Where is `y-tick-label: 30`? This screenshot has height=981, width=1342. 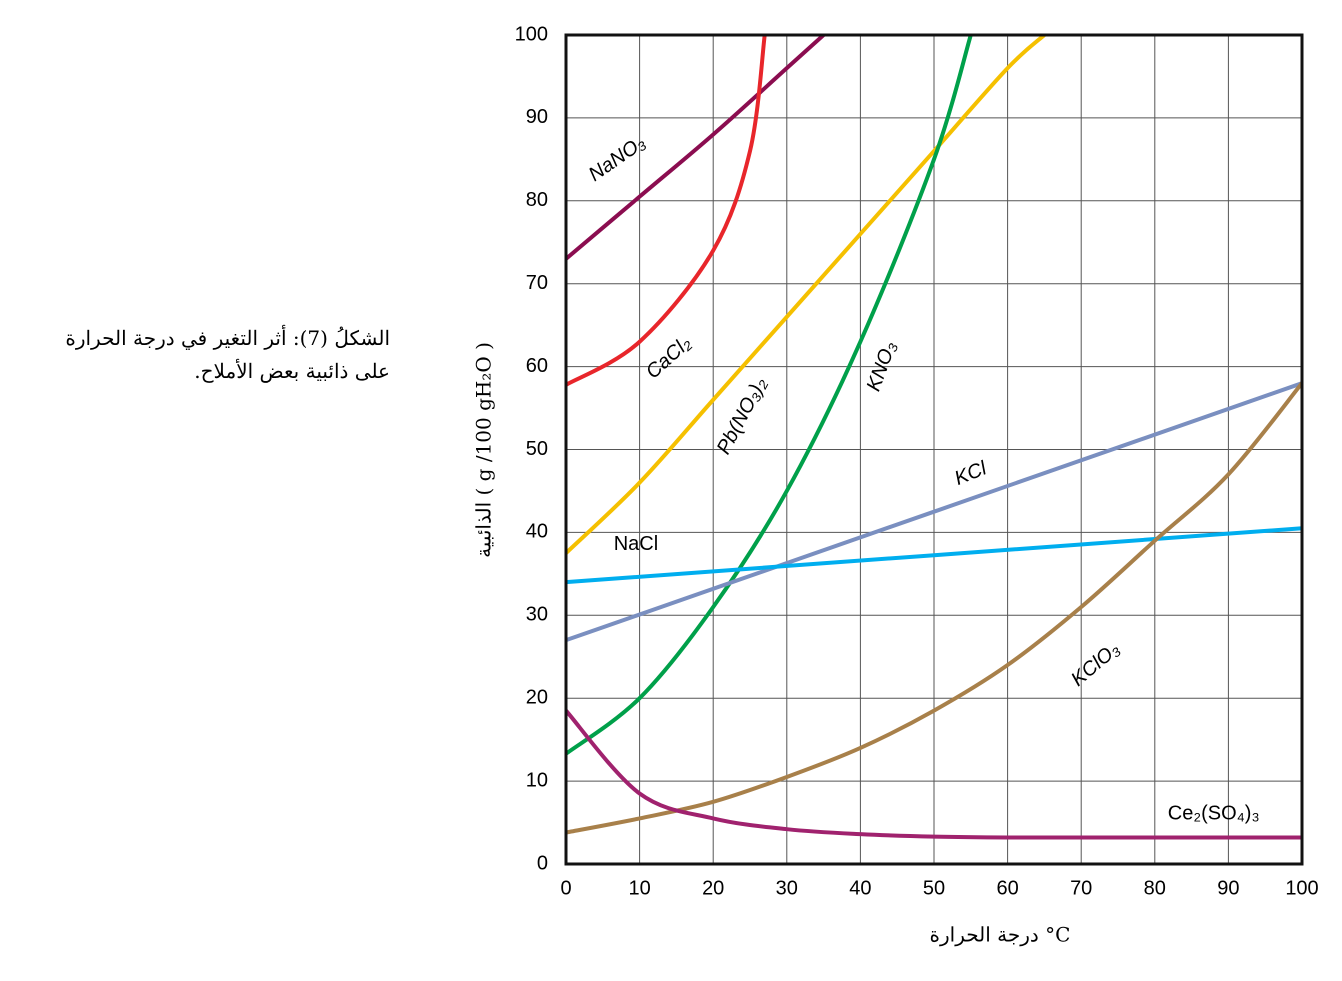 y-tick-label: 30 is located at coordinates (537, 615).